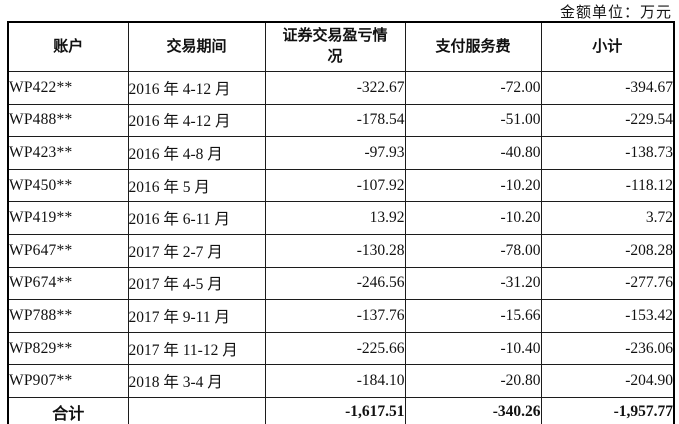 This screenshot has height=424, width=679. What do you see at coordinates (68, 185) in the screenshot?
I see `account-cell: WP450**` at bounding box center [68, 185].